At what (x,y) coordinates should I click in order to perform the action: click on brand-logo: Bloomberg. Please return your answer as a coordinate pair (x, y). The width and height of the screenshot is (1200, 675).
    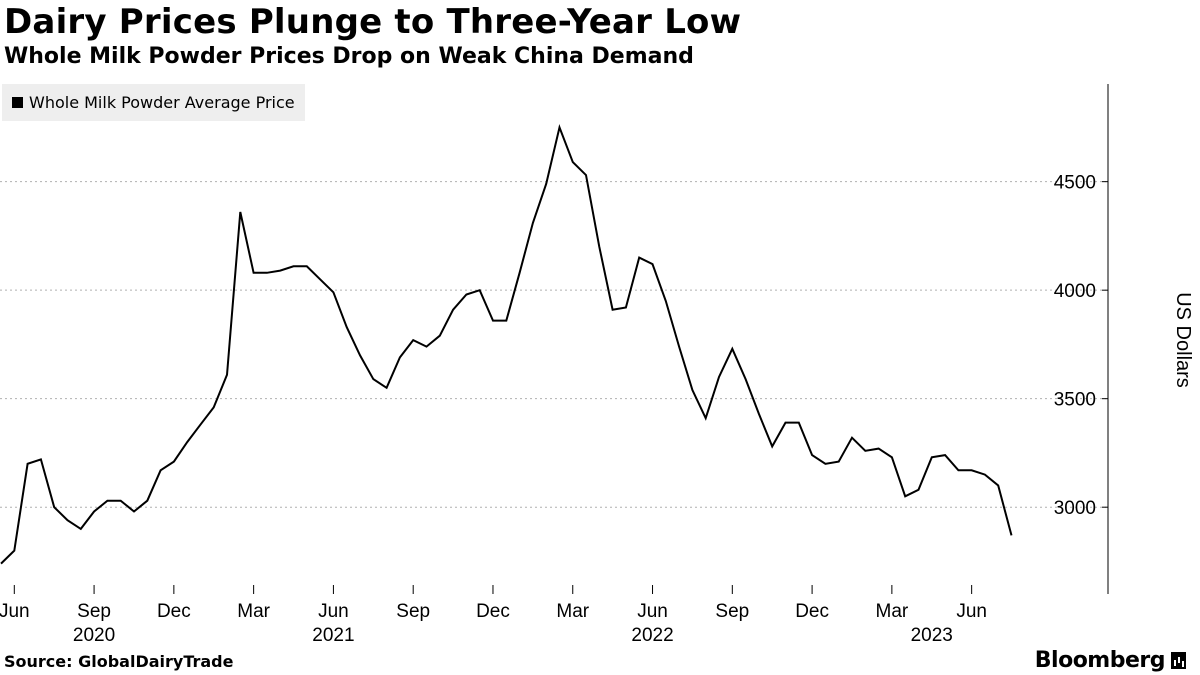
    Looking at the image, I should click on (1110, 660).